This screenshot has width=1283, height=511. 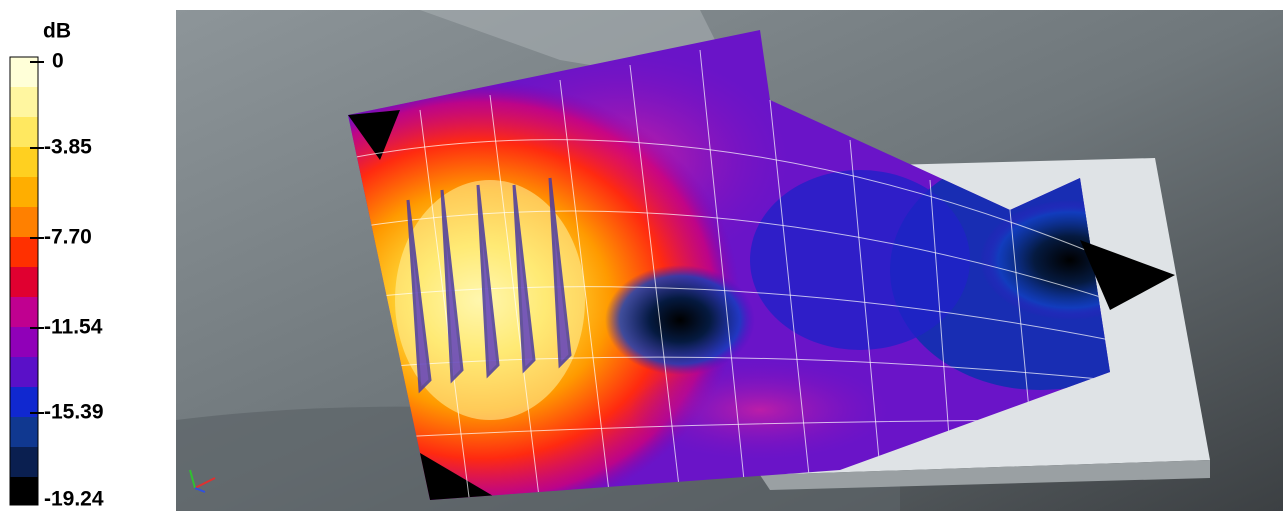 I want to click on legend-tick-label: -11.54, so click(x=73, y=327).